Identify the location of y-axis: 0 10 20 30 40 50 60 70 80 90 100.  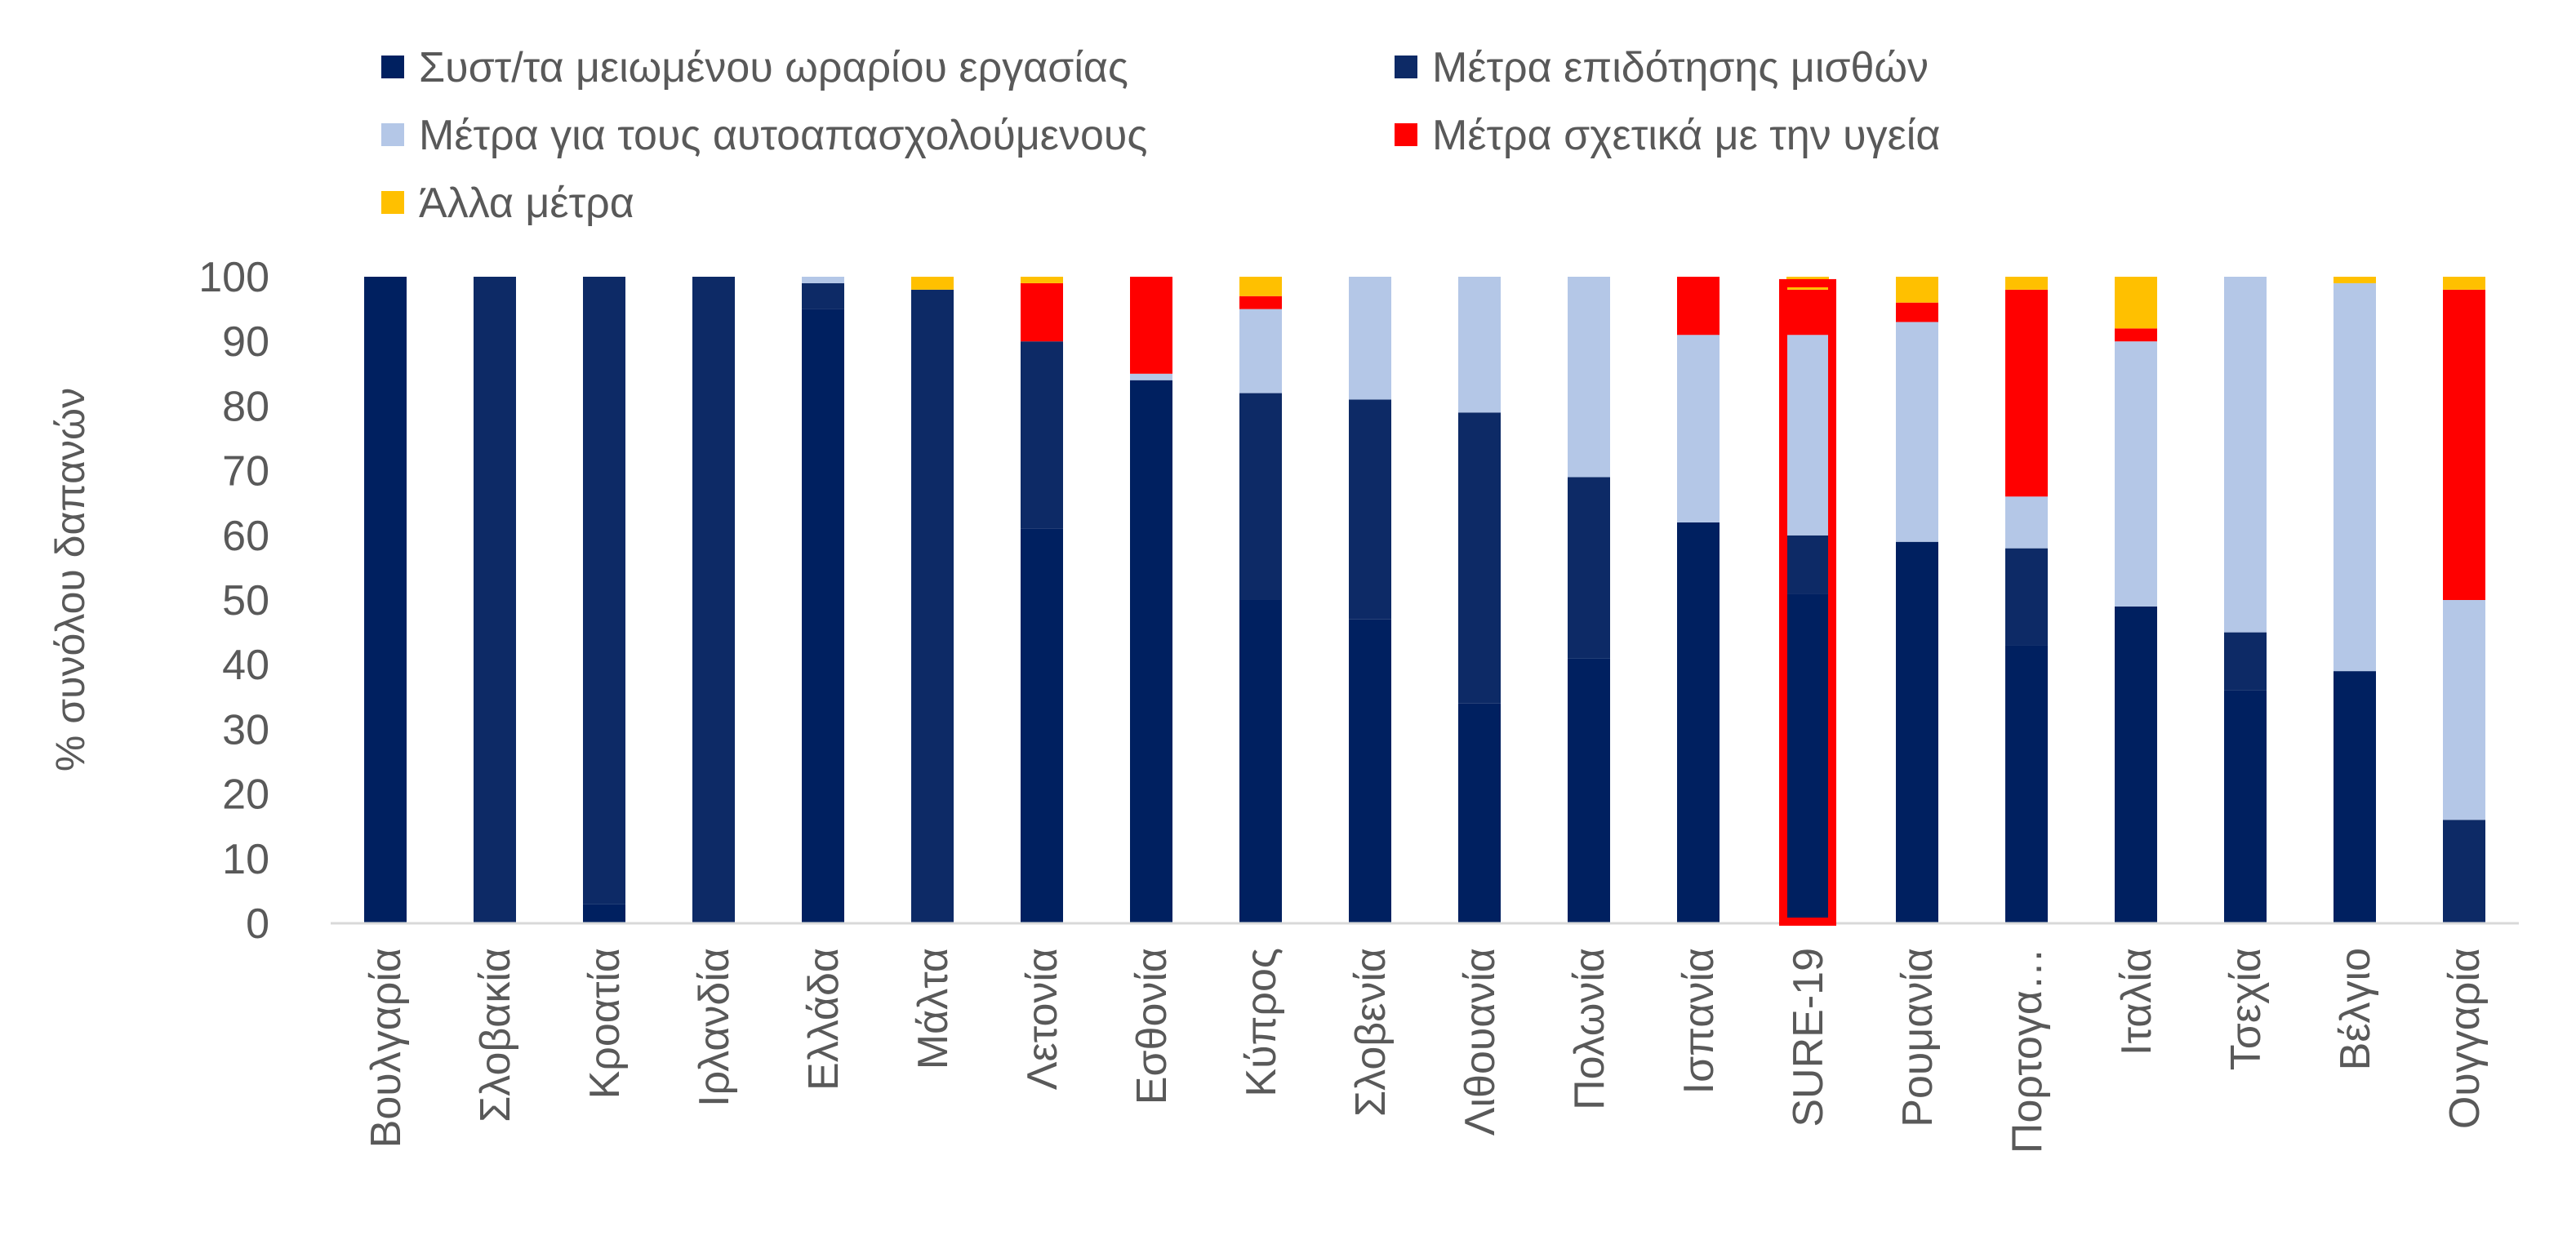
(234, 601).